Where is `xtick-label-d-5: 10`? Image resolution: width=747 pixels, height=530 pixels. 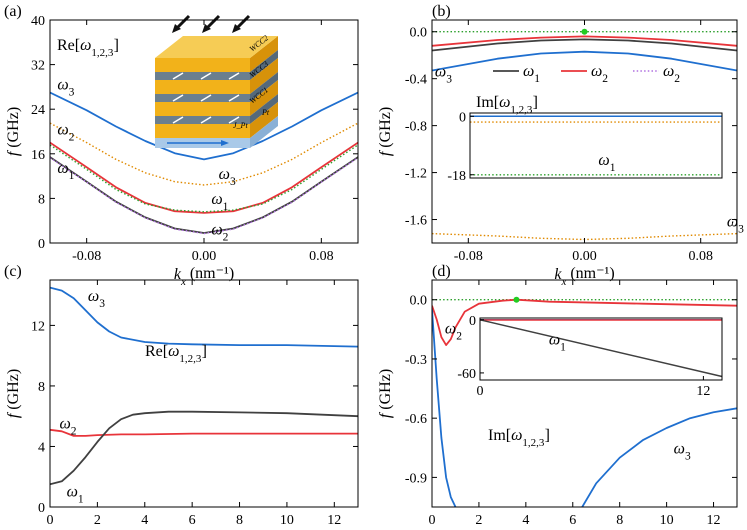 xtick-label-d-5: 10 is located at coordinates (667, 520).